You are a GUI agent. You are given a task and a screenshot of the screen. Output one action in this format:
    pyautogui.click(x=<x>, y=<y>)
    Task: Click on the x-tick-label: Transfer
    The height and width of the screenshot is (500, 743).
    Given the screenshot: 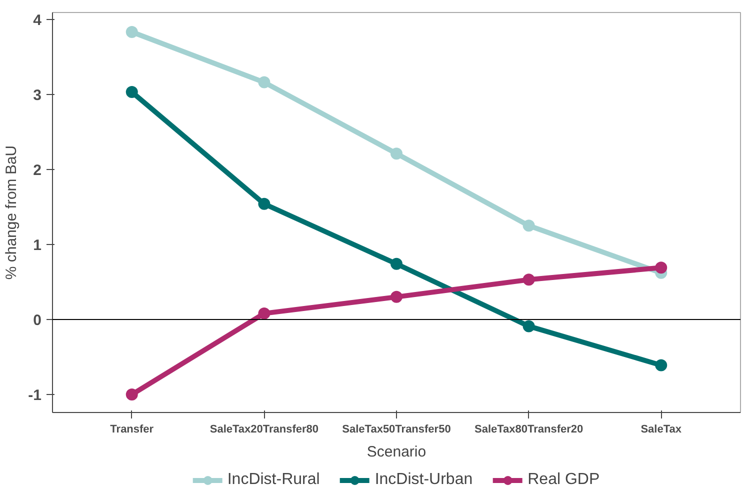 What is the action you would take?
    pyautogui.click(x=132, y=430)
    